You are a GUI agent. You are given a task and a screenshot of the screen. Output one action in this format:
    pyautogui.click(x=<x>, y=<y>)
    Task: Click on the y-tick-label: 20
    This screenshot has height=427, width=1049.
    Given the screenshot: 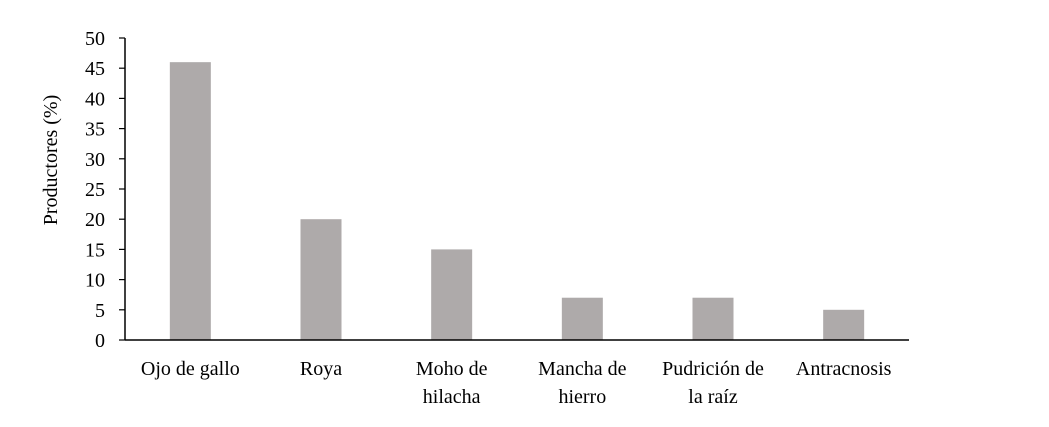 What is the action you would take?
    pyautogui.click(x=95, y=220)
    